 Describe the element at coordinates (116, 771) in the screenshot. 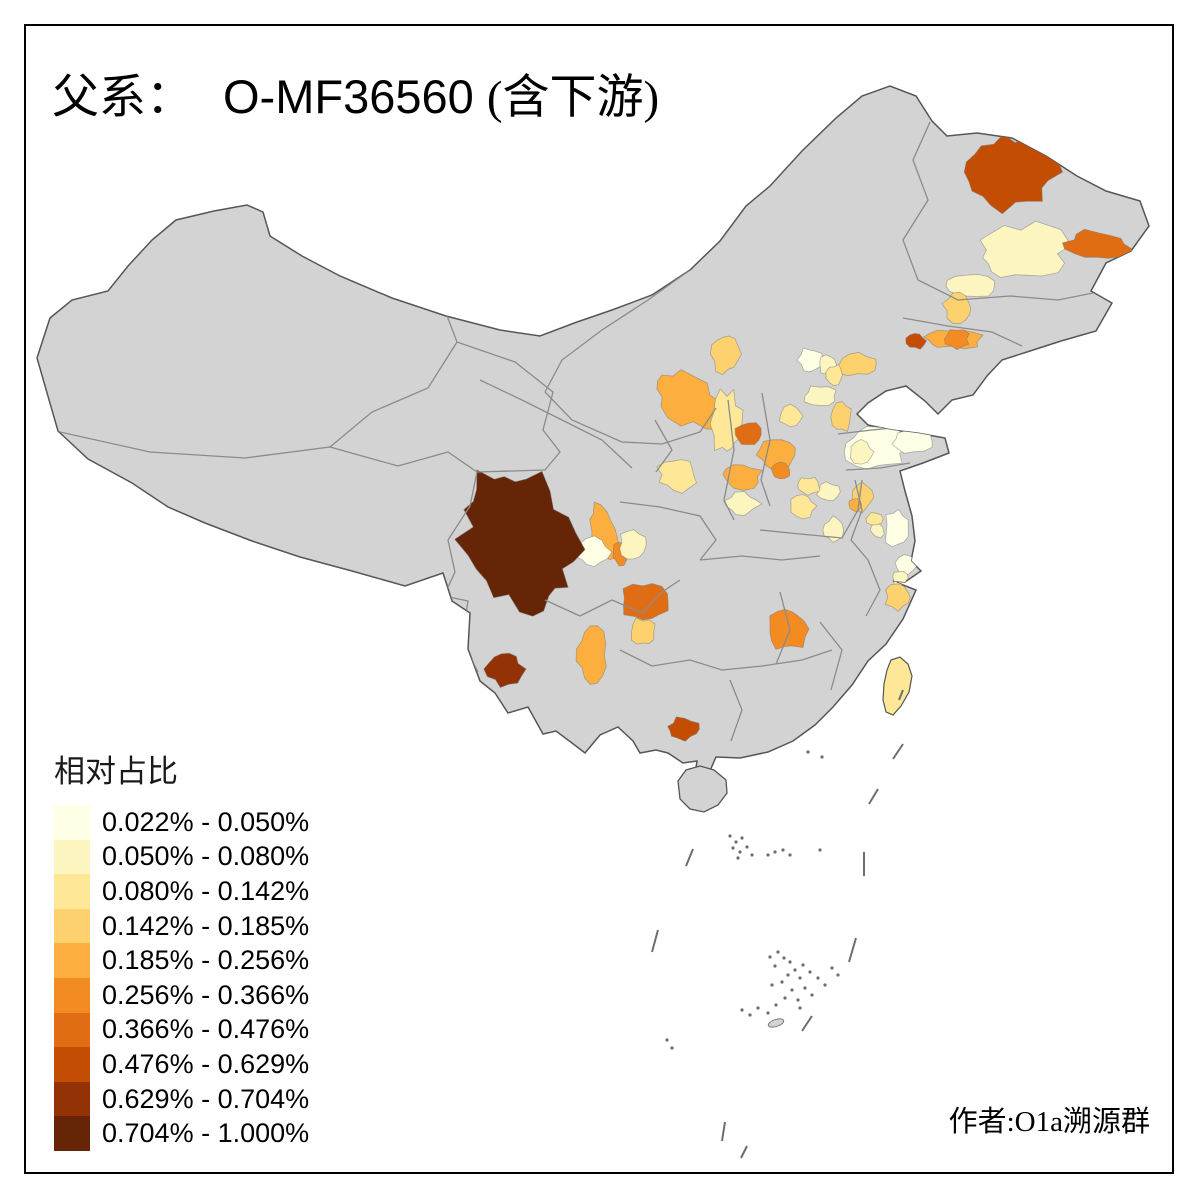

I see `legend-title: 相对占比` at that location.